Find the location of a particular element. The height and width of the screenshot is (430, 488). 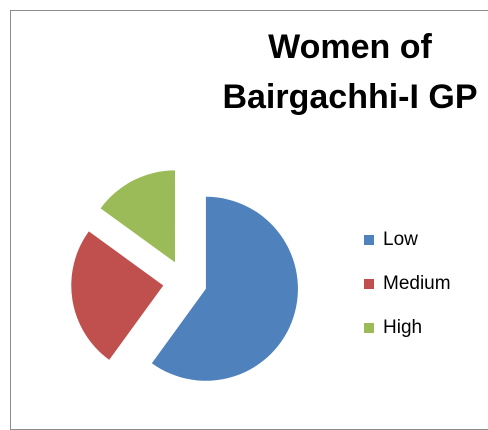

chart-title: Women of Bairgachhi-I GP is located at coordinates (350, 72).